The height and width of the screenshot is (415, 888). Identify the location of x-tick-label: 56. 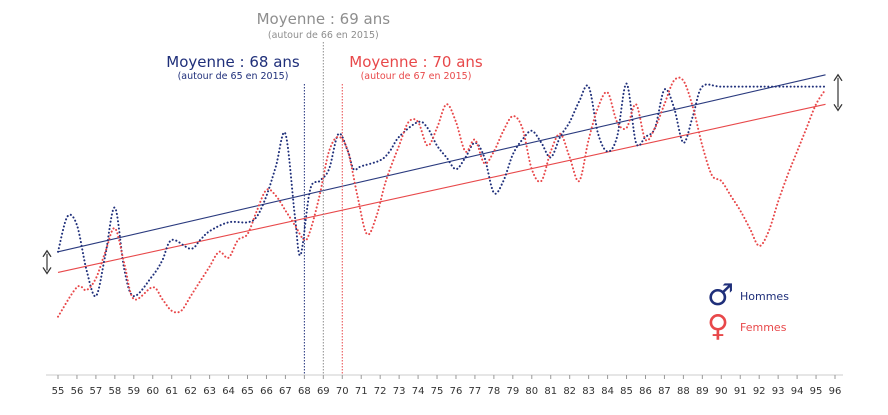
(77, 391).